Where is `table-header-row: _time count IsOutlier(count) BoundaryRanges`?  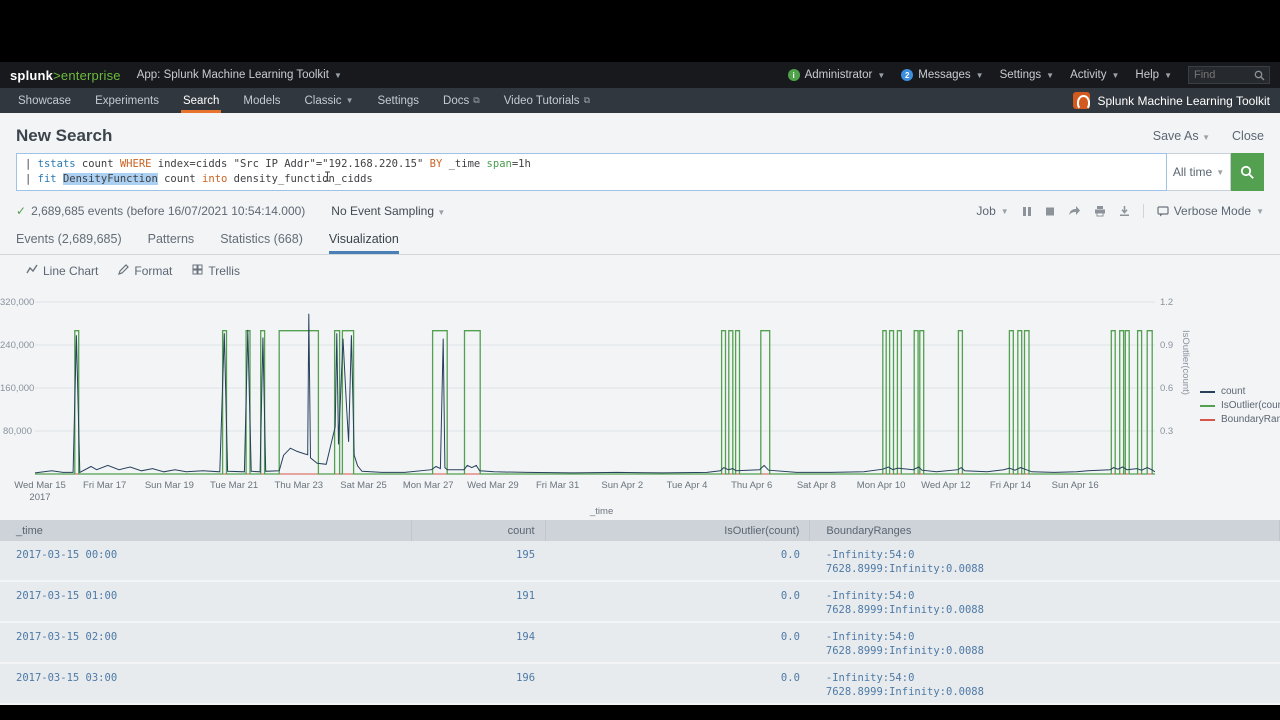 table-header-row: _time count IsOutlier(count) BoundaryRanges is located at coordinates (640, 530).